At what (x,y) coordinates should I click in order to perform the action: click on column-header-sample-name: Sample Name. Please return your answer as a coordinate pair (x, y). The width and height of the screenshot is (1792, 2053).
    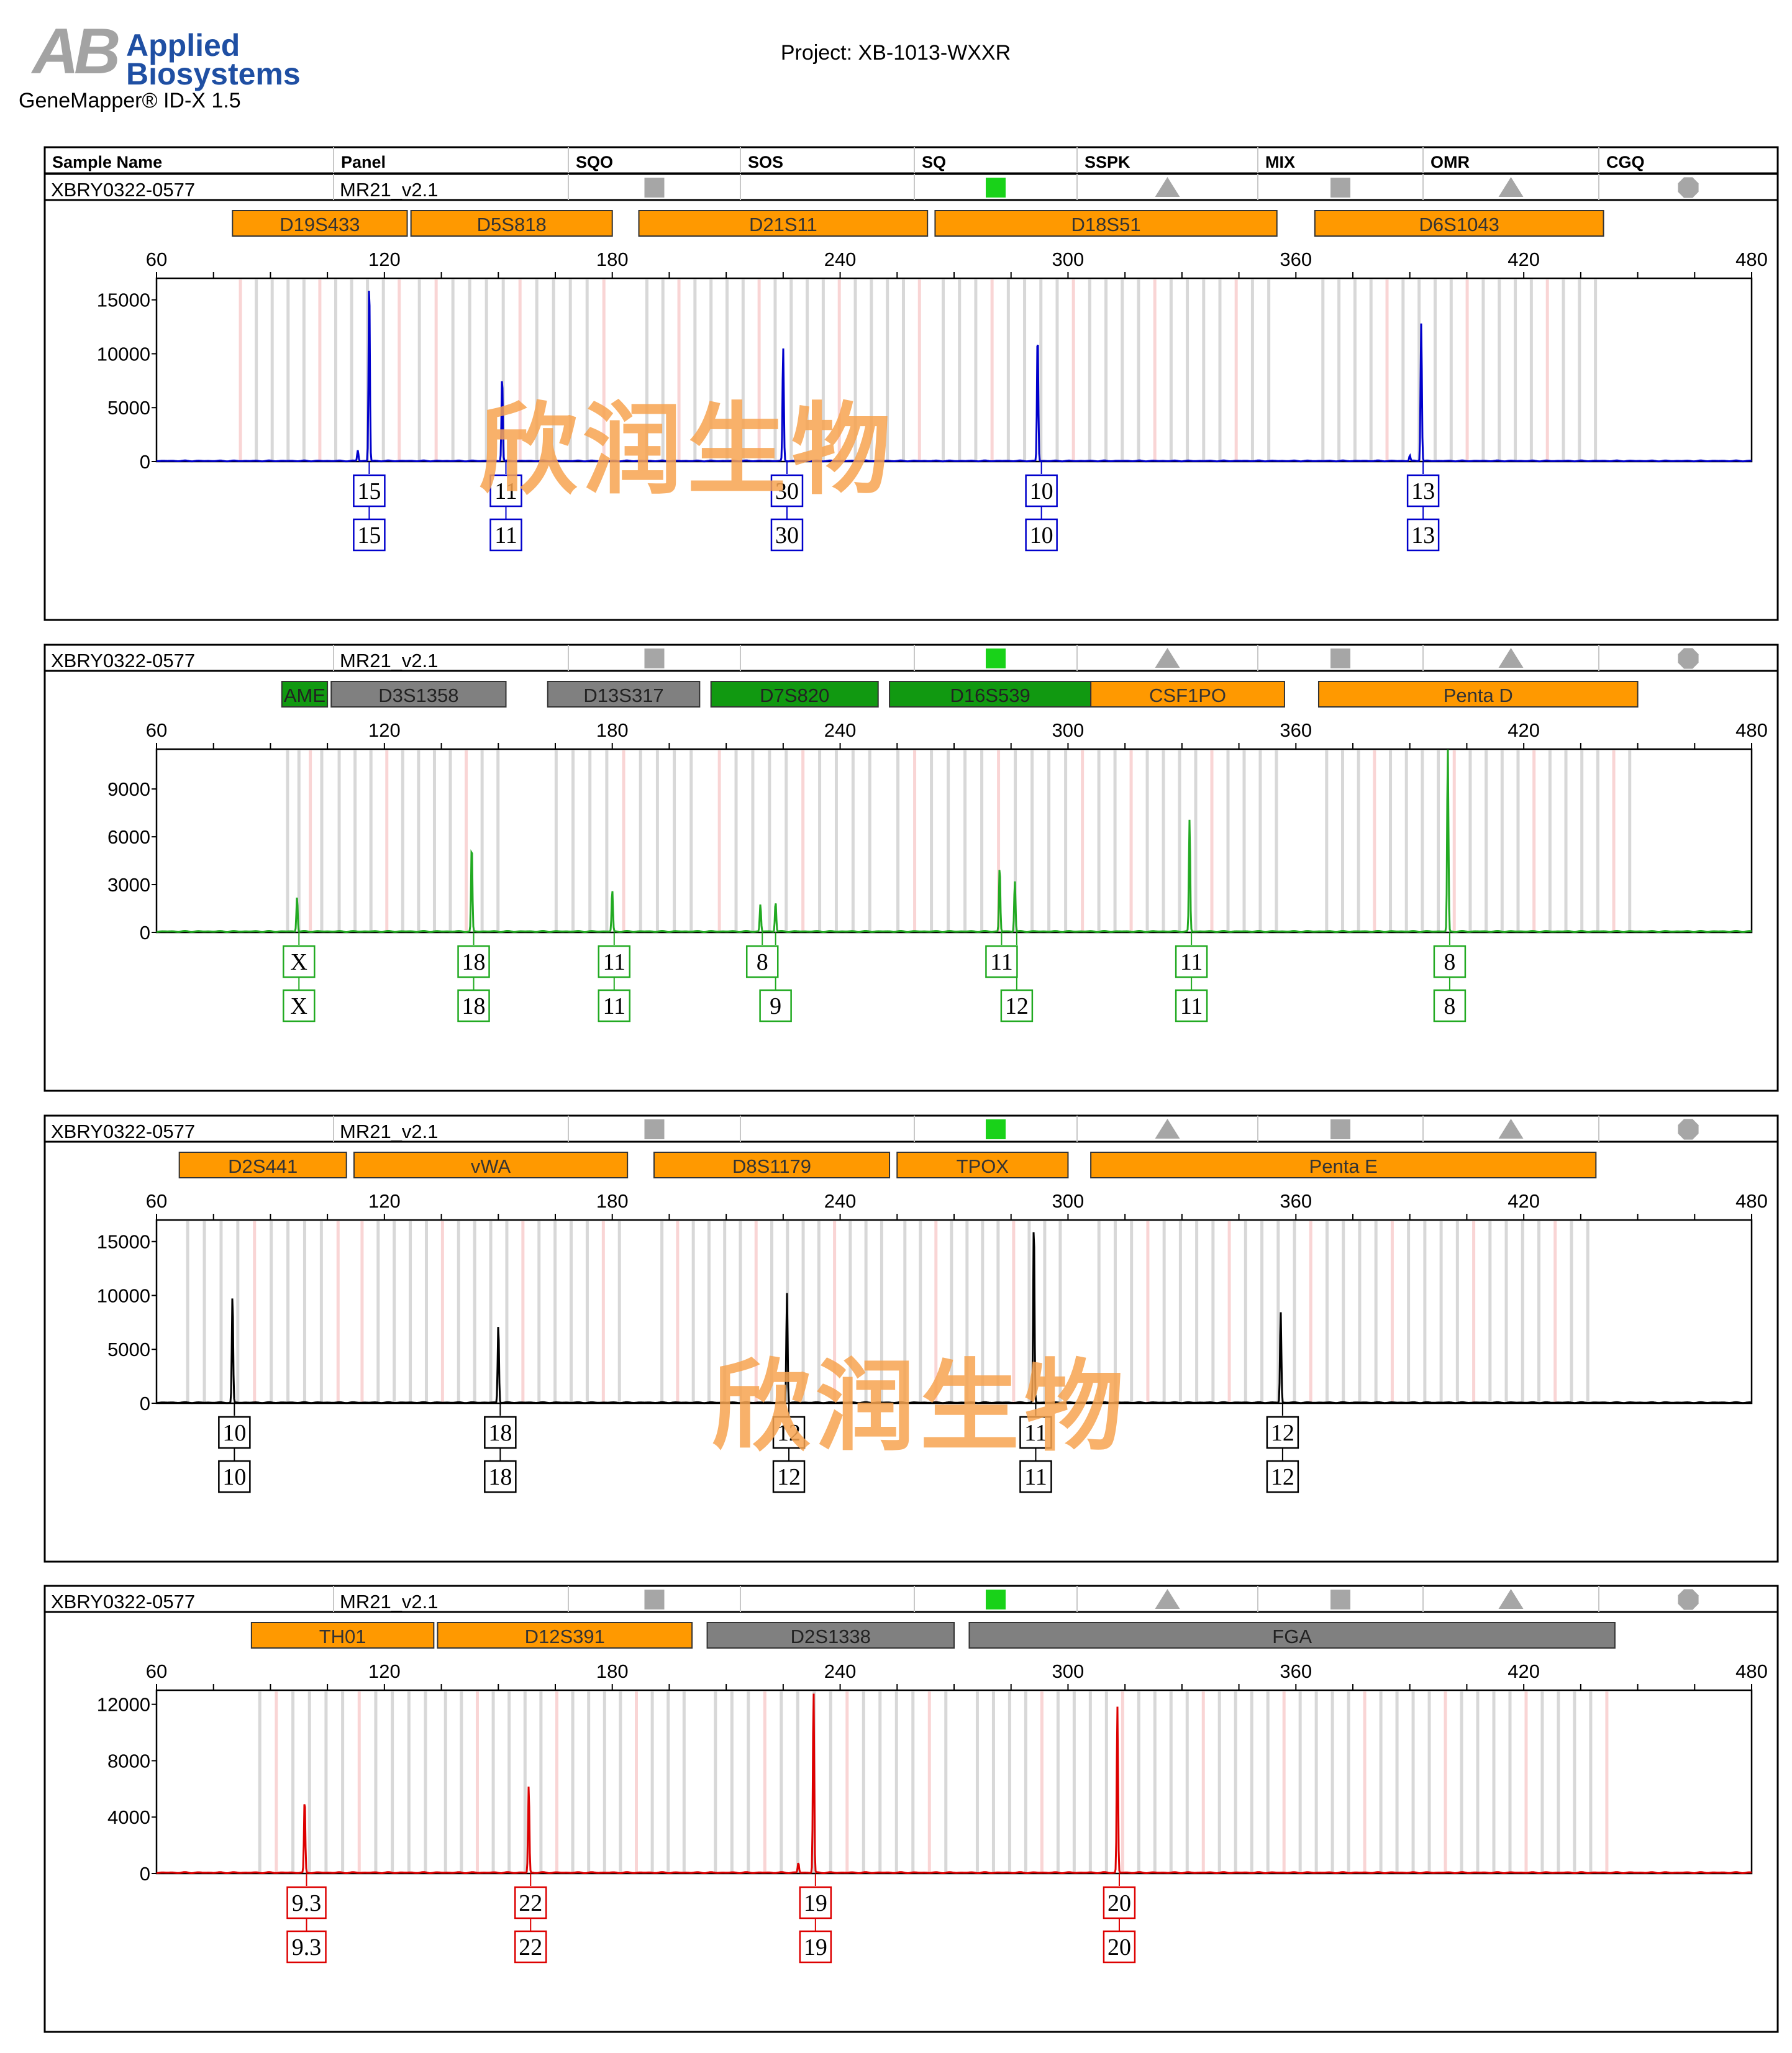
    Looking at the image, I should click on (107, 162).